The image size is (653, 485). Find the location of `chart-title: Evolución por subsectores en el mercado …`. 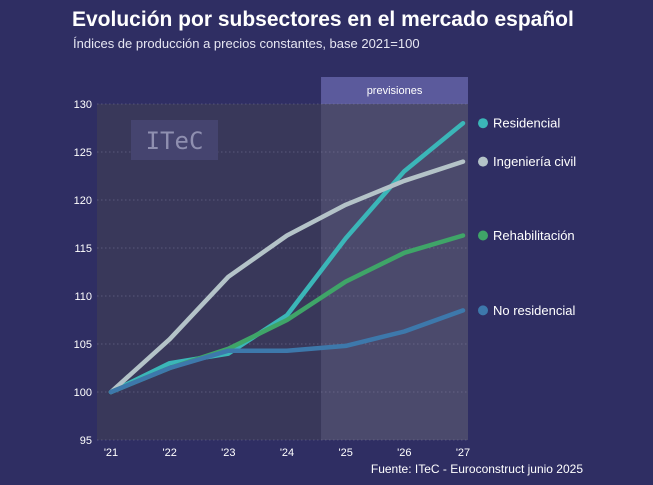

chart-title: Evolución por subsectores en el mercado … is located at coordinates (323, 19).